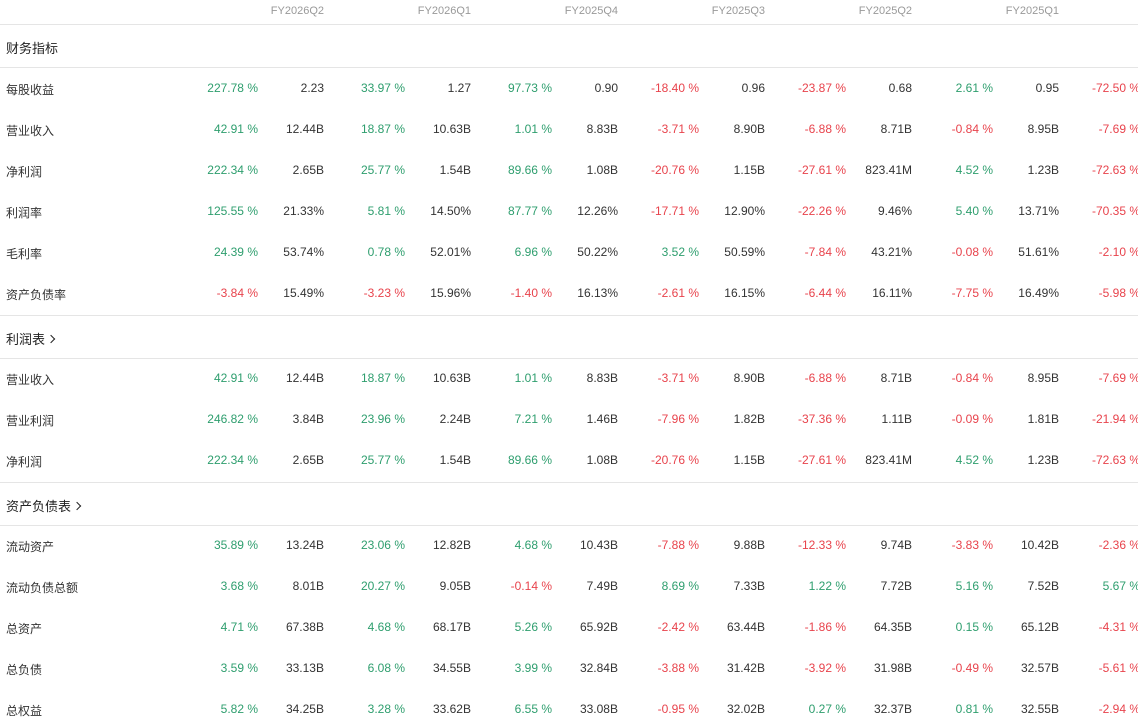 This screenshot has width=1138, height=727. I want to click on change-percent-cell: -2.42 %, so click(678, 627).